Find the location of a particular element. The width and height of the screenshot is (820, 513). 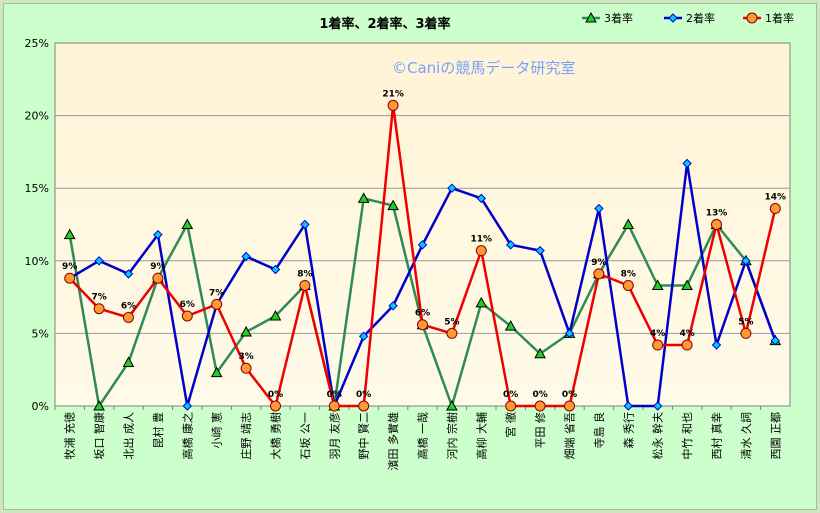

y-tick-label: 0% is located at coordinates (40, 406).